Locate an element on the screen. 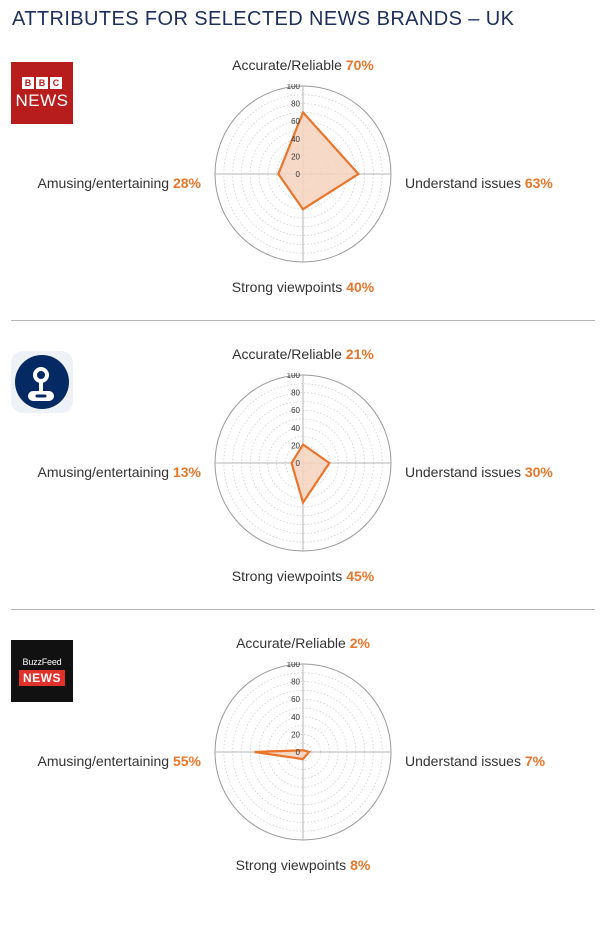 This screenshot has width=605, height=929. radar-chart-bbc: 0 20 40 60 80 100 is located at coordinates (303, 173).